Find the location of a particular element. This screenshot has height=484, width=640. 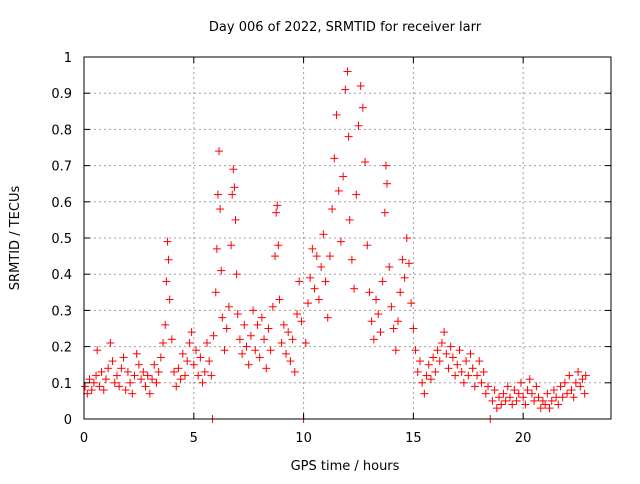

y-tick-label: 1 is located at coordinates (68, 58).